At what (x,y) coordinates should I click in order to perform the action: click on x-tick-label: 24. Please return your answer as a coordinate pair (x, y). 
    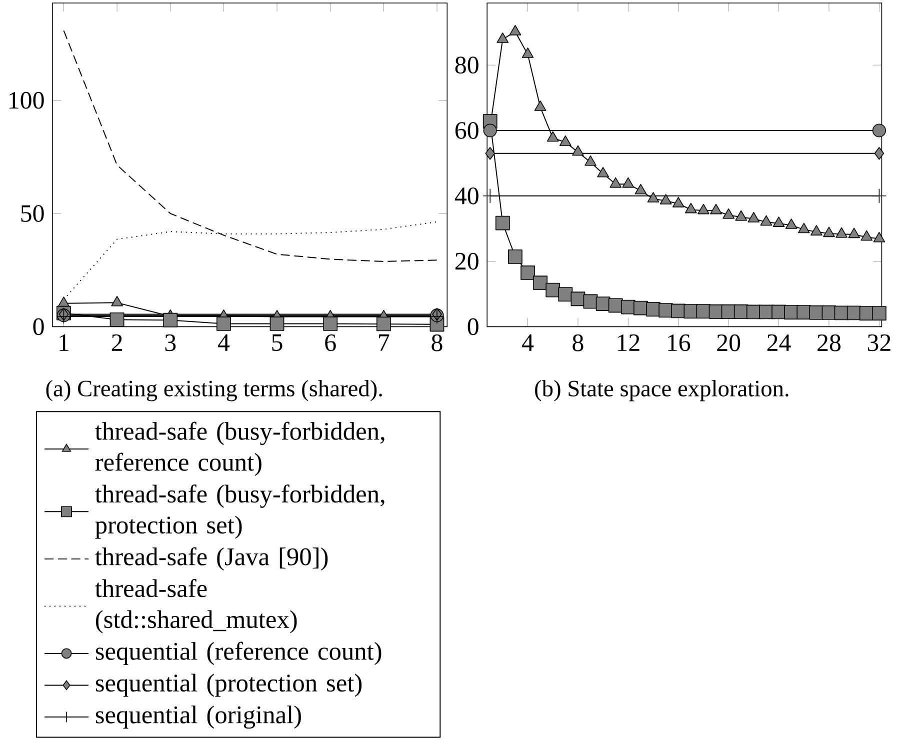
    Looking at the image, I should click on (779, 342).